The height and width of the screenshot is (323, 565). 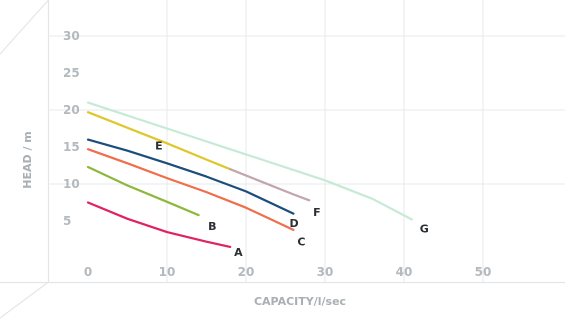 What do you see at coordinates (300, 301) in the screenshot?
I see `x-axis-title: CAPACITY/l/sec` at bounding box center [300, 301].